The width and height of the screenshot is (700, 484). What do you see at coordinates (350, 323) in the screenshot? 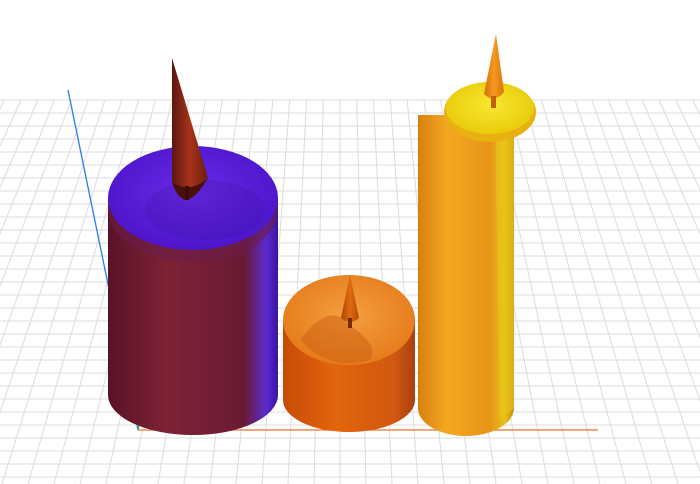
I see `orange-candle-wick` at bounding box center [350, 323].